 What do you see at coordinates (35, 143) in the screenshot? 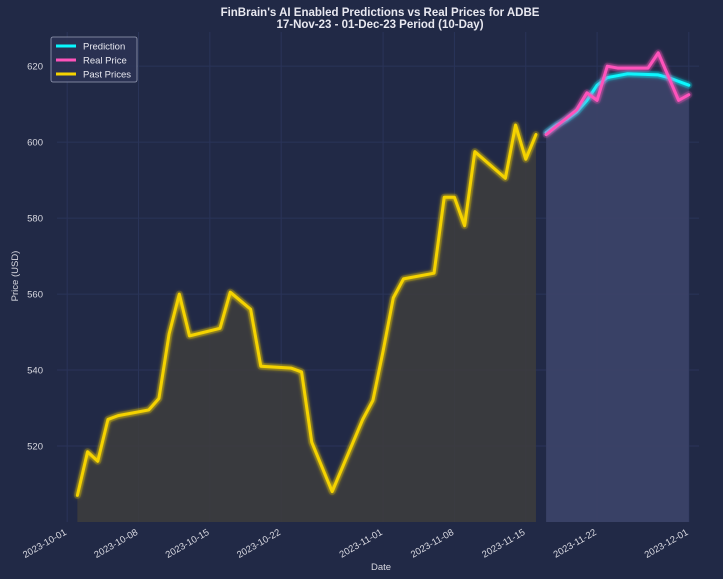
I see `y-tick-label: 600` at bounding box center [35, 143].